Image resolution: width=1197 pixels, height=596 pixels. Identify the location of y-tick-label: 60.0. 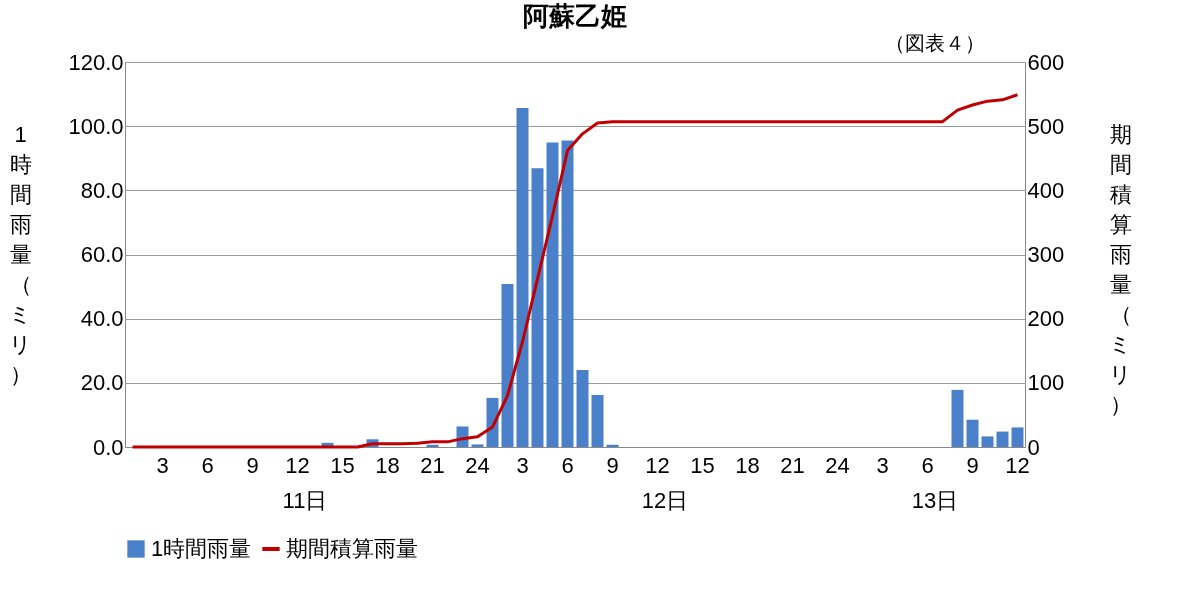
(102, 254).